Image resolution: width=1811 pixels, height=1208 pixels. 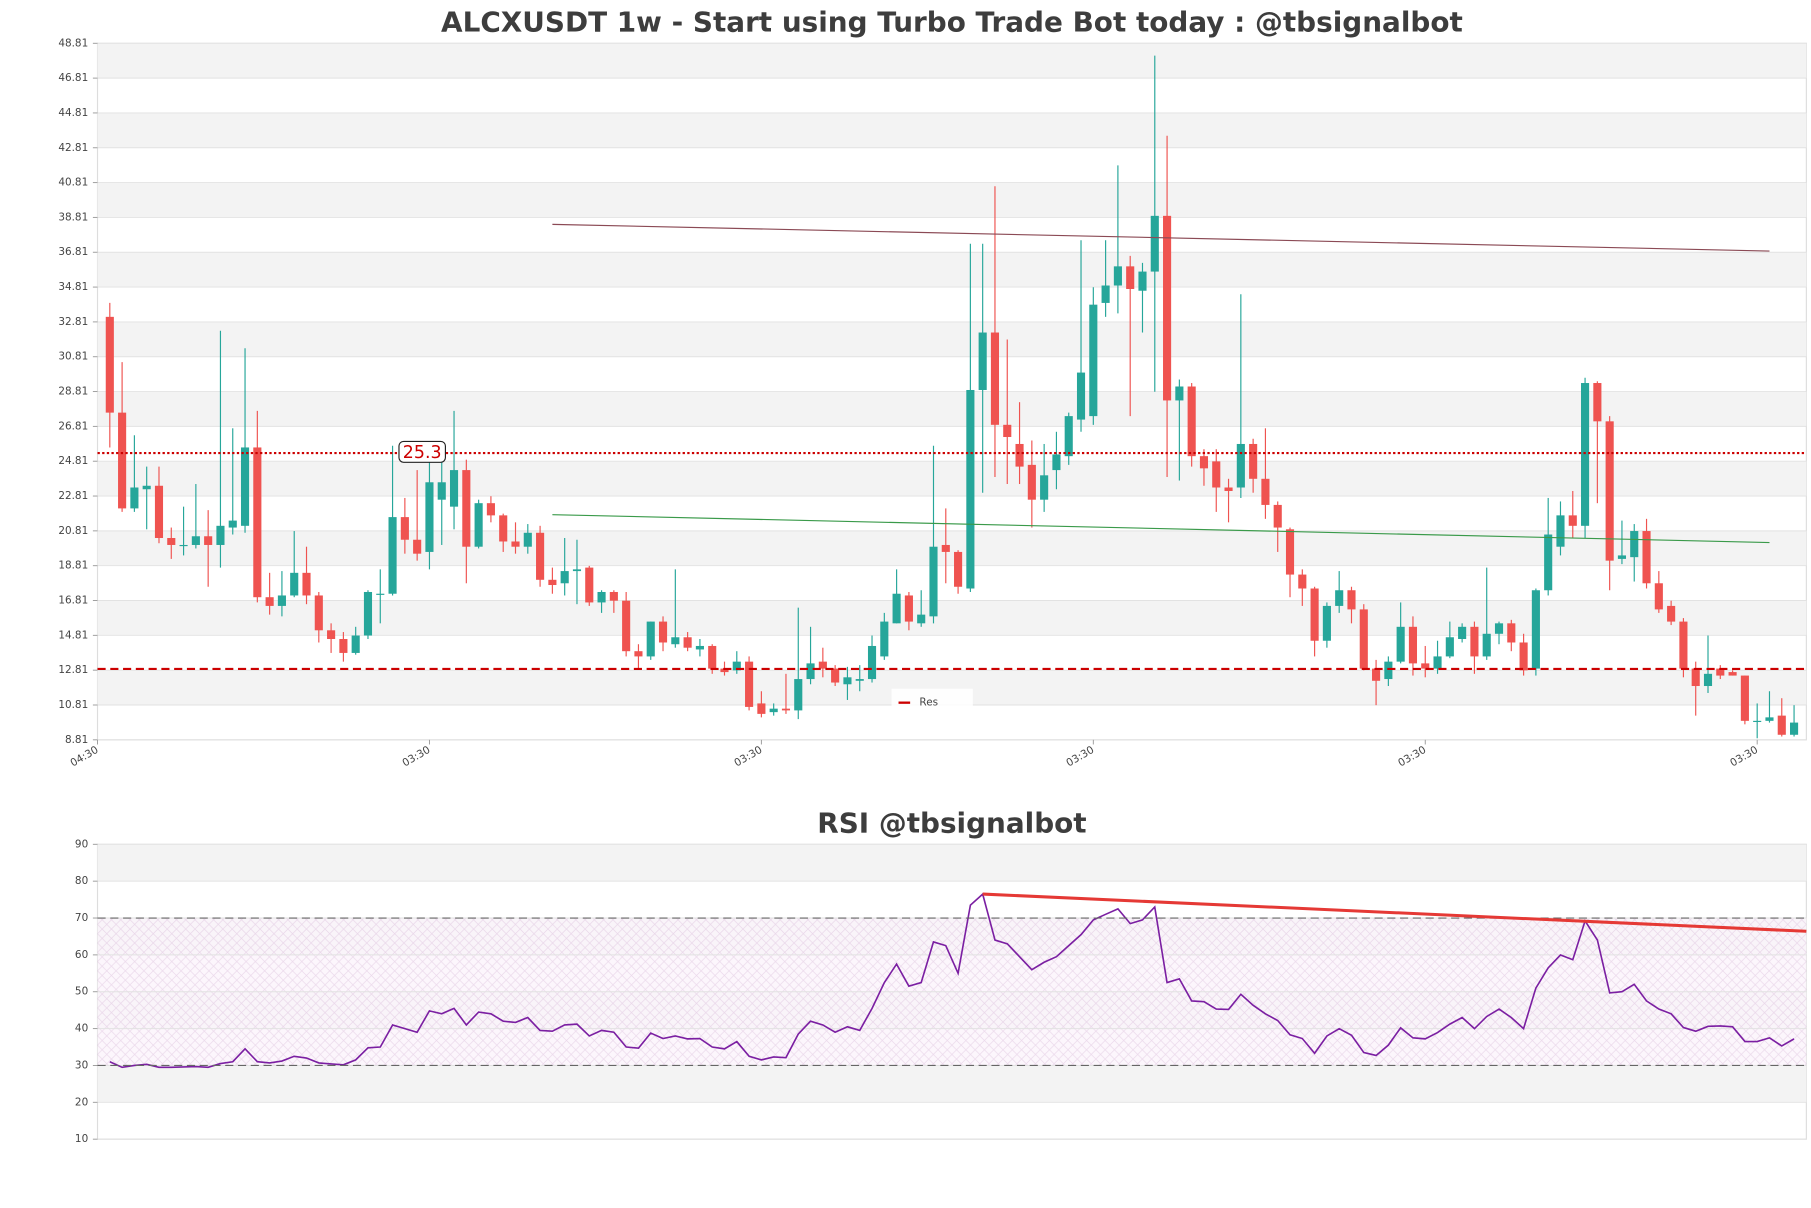 I want to click on y-tick-label: 38.81, so click(x=73, y=217).